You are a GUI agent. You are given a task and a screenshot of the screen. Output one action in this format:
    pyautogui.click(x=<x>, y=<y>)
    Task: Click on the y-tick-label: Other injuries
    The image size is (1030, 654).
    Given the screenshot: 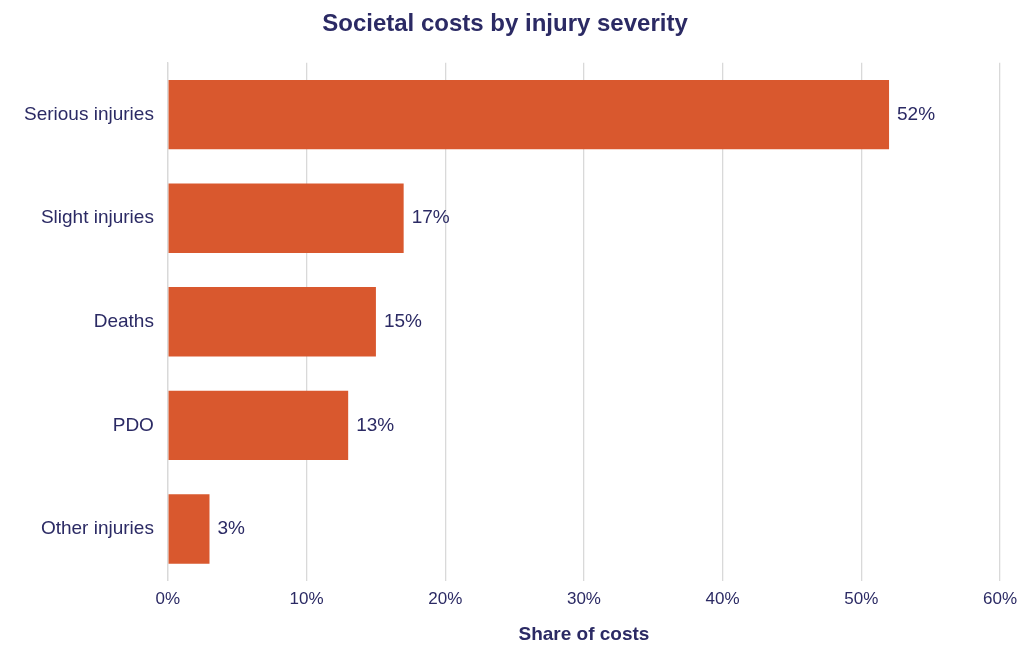 What is the action you would take?
    pyautogui.click(x=97, y=528)
    